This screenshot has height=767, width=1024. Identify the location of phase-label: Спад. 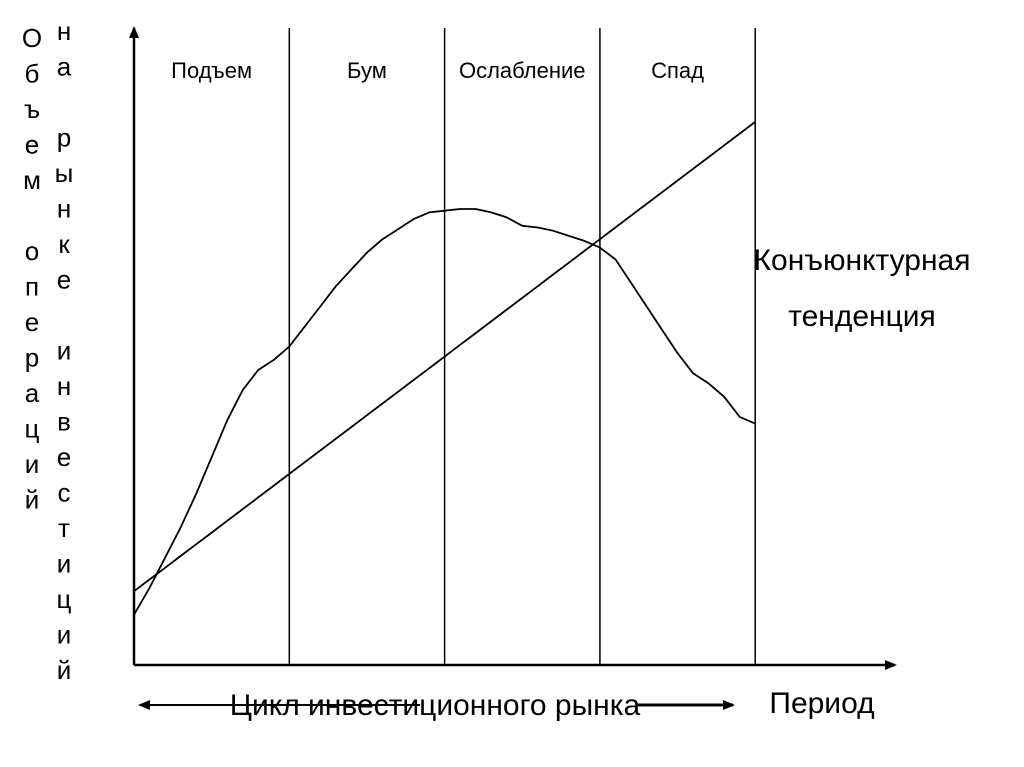
(677, 70).